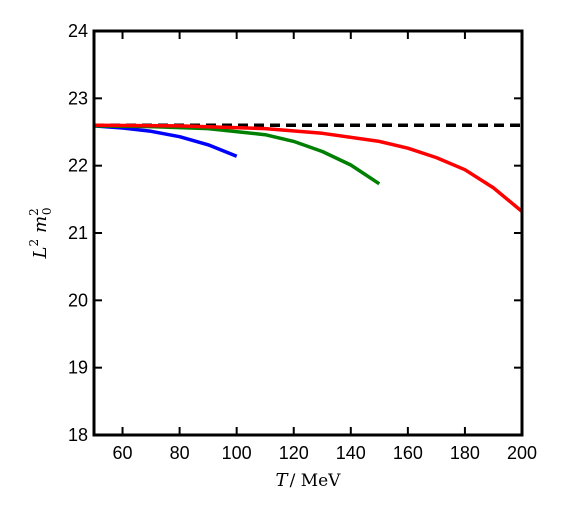 This screenshot has height=513, width=563. I want to click on y-tick-label-21: 21, so click(78, 233).